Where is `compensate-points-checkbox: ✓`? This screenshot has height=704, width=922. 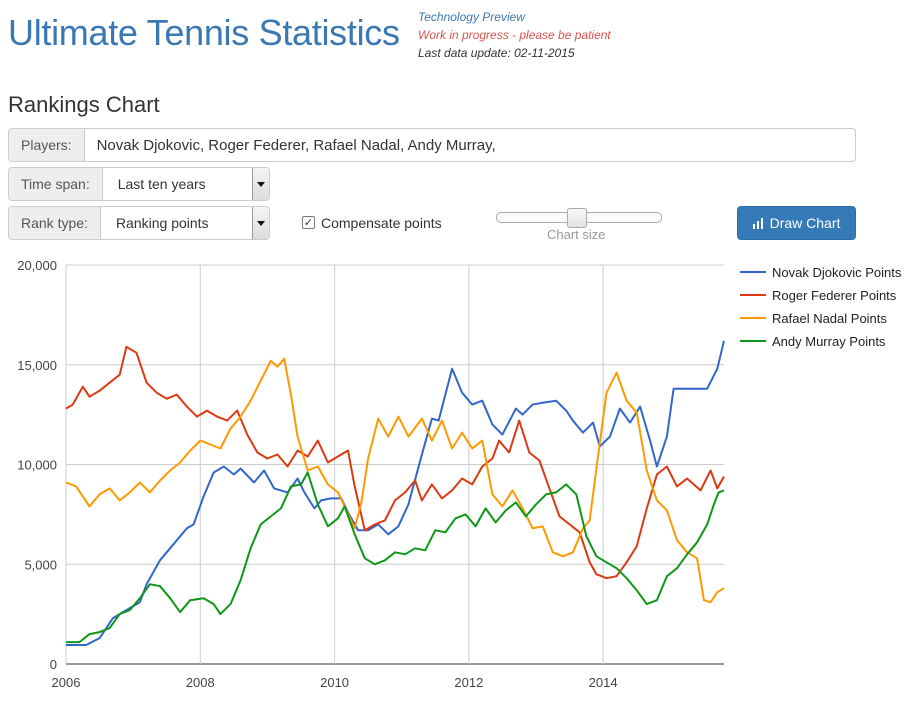
compensate-points-checkbox: ✓ is located at coordinates (308, 222).